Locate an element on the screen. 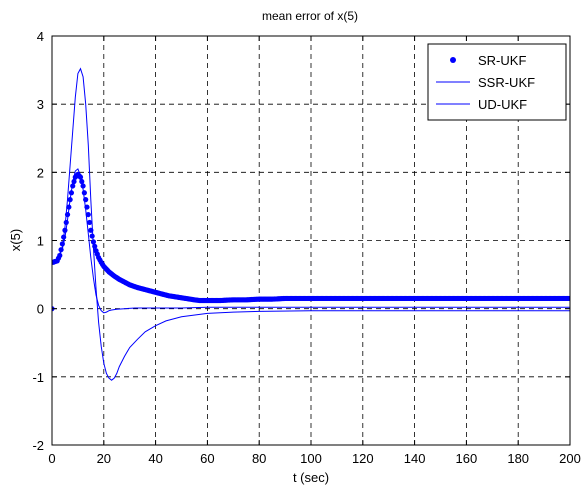 The image size is (584, 491). legend: SR-UKF SSR-UKF UD-UKF is located at coordinates (497, 82).